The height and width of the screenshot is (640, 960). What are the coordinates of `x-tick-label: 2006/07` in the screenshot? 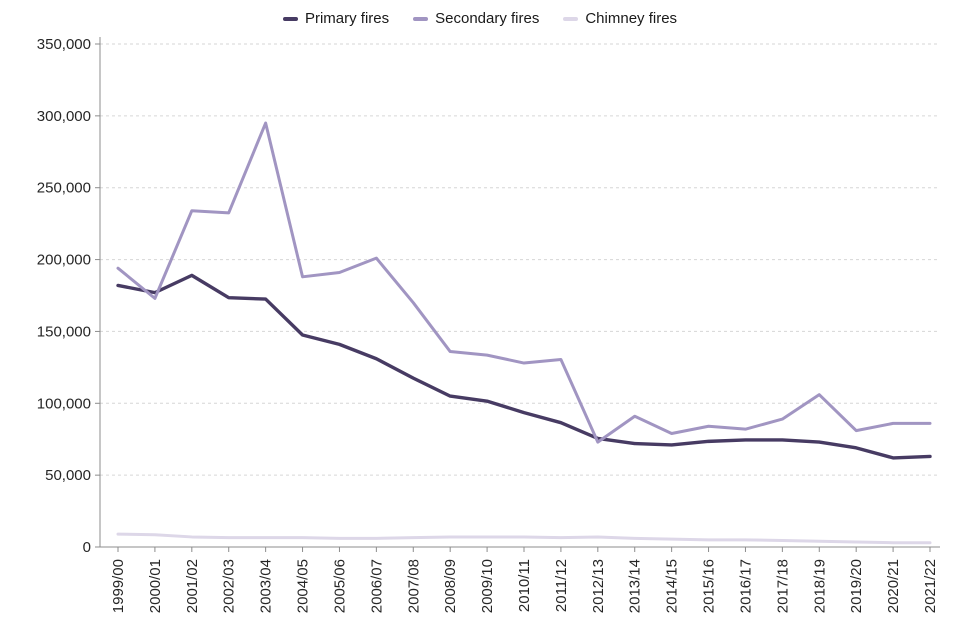 It's located at (376, 586).